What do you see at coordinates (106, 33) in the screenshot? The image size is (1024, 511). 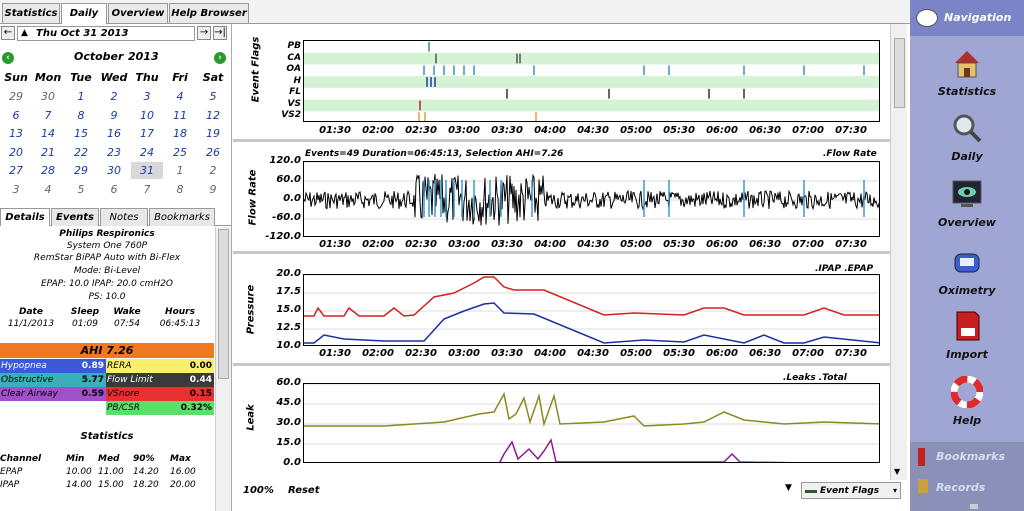 I see `date-picker: ▲ Thu Oct 31 2013` at bounding box center [106, 33].